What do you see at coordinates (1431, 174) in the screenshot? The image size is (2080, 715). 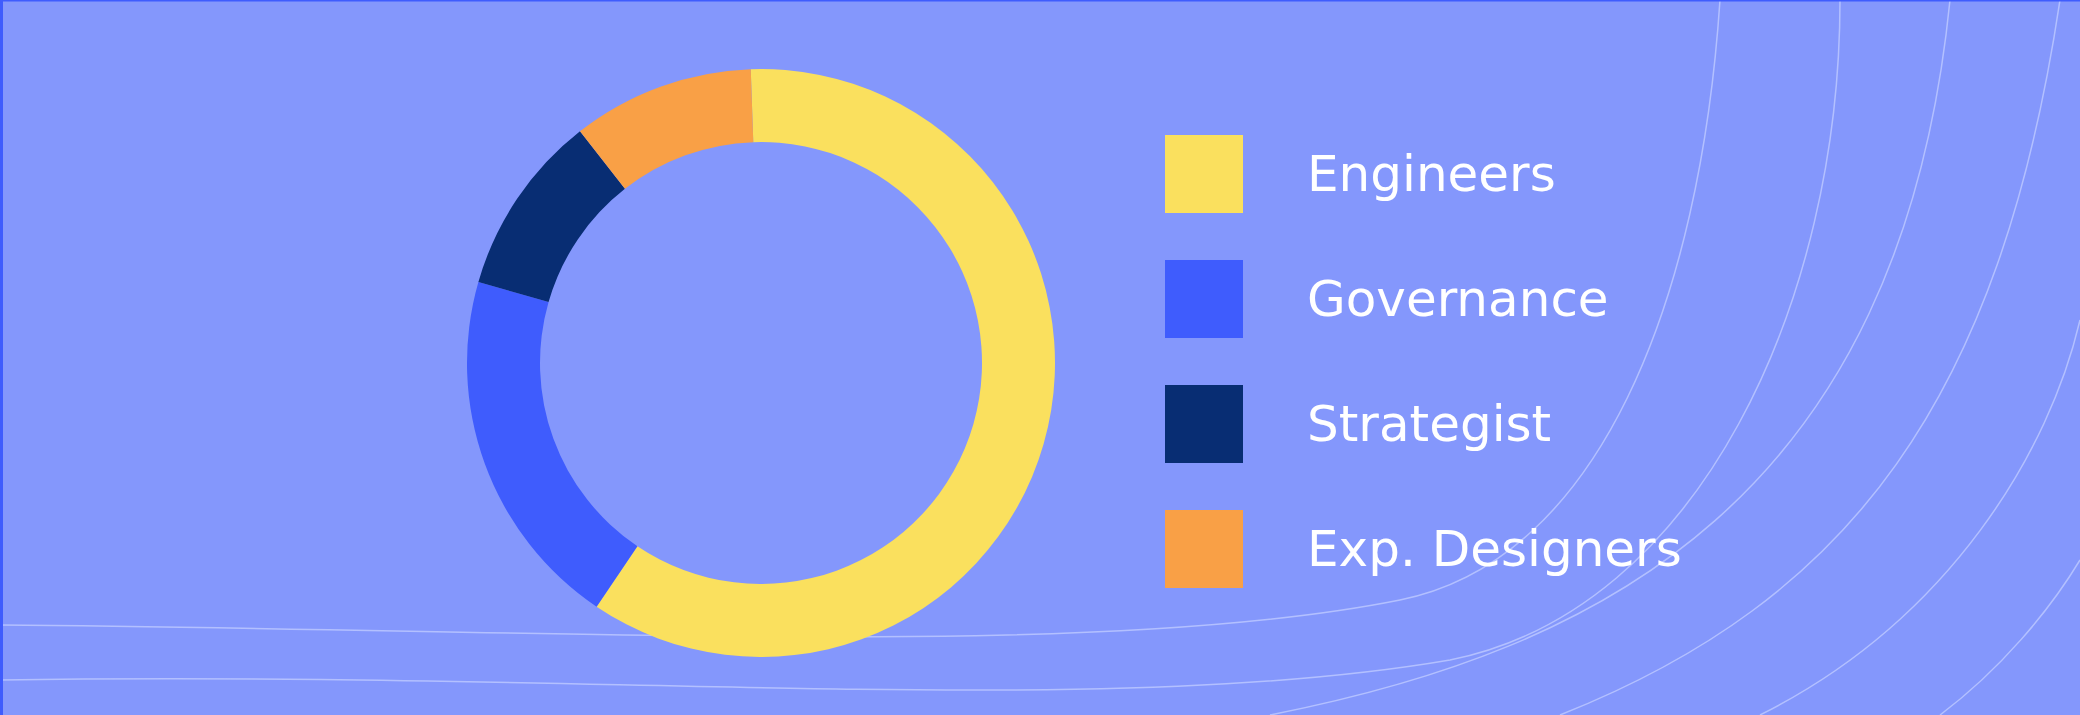 I see `legend-label: Engineers` at bounding box center [1431, 174].